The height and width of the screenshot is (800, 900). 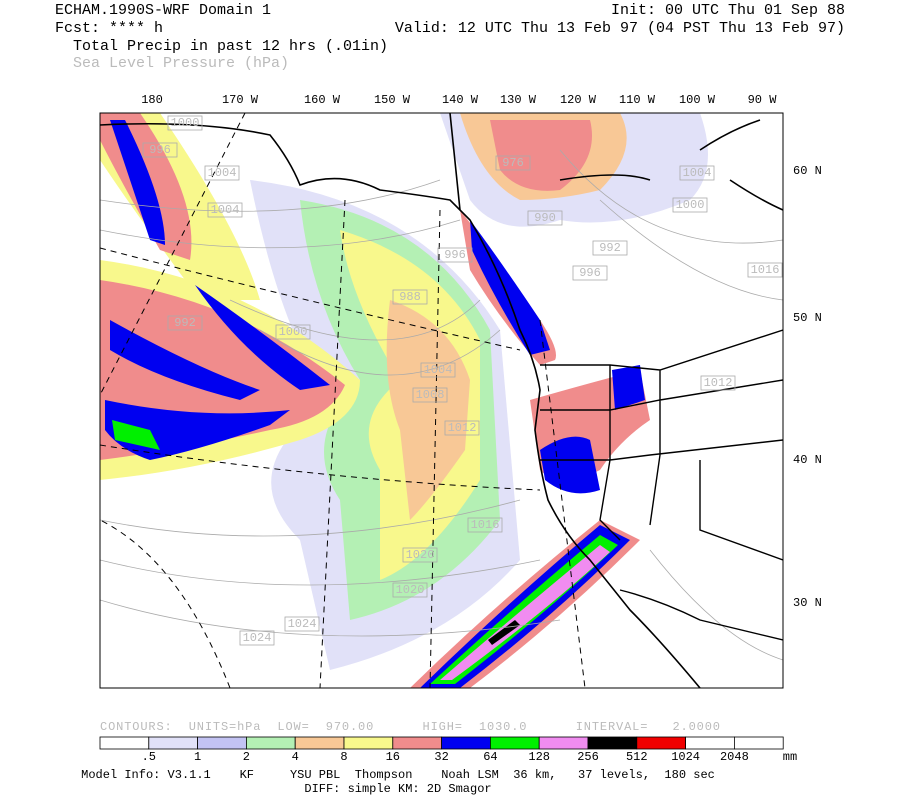 I want to click on color-bar-label: 1024, so click(x=685, y=757).